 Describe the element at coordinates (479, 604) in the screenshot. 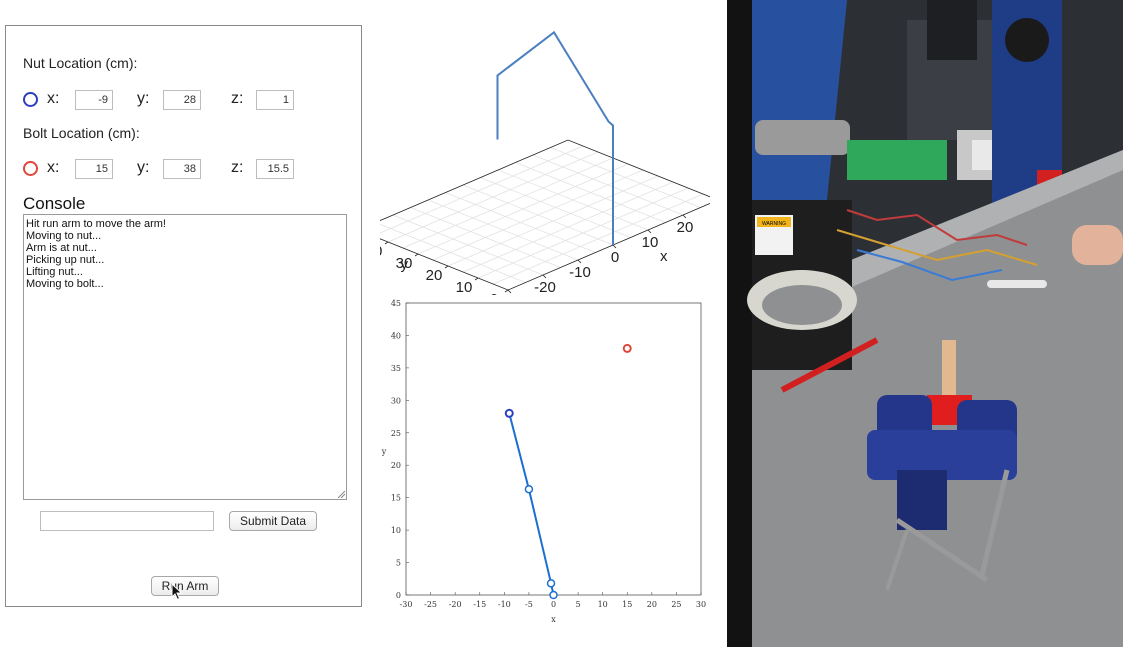

I see `x-tick-label: -15` at that location.